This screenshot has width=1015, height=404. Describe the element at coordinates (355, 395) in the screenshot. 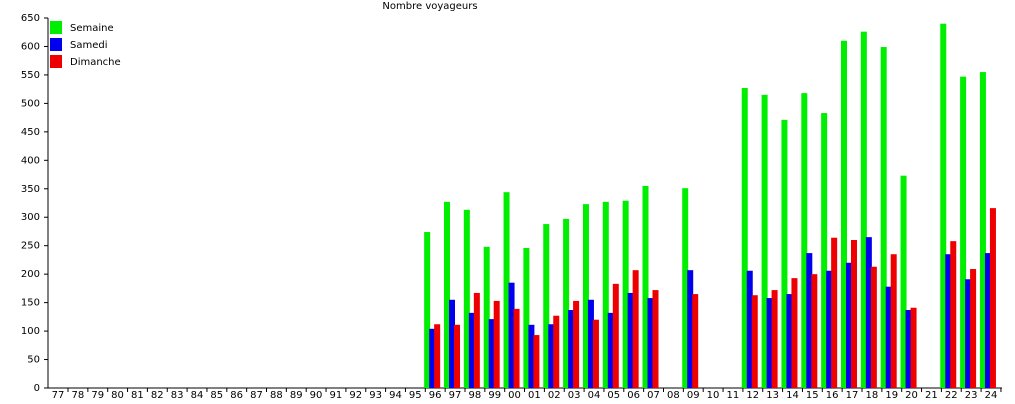

I see `x-tick-label: 92` at that location.